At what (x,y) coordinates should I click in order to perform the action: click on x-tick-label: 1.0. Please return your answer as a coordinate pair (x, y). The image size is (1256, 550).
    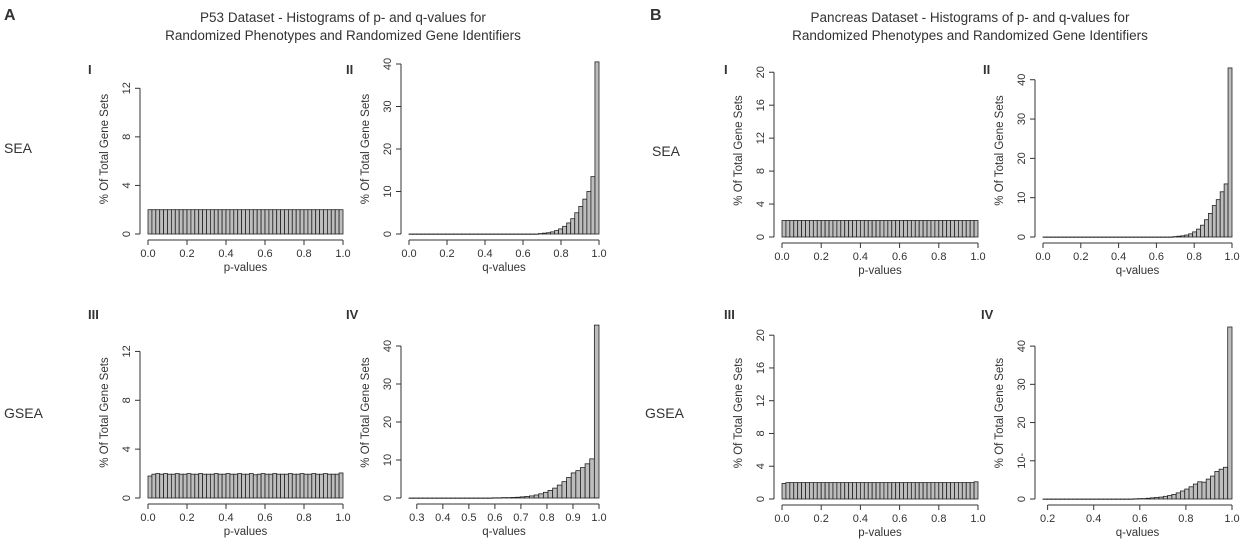
    Looking at the image, I should click on (977, 257).